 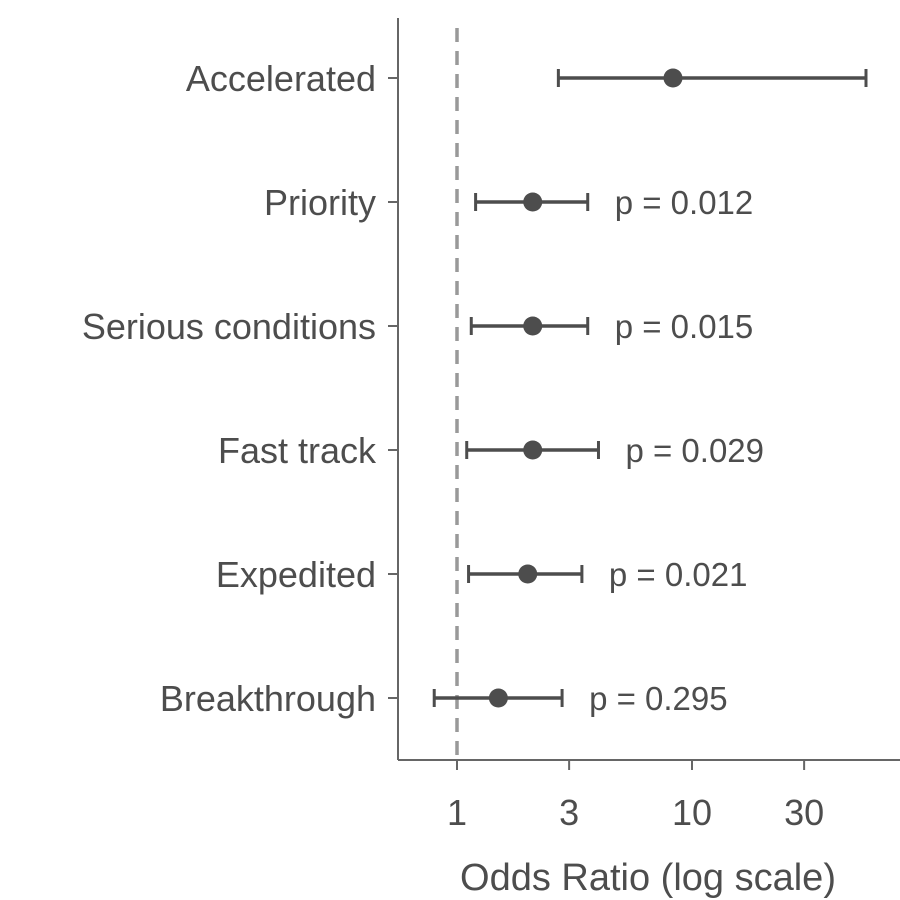 I want to click on category-label: Fast track, so click(x=297, y=450).